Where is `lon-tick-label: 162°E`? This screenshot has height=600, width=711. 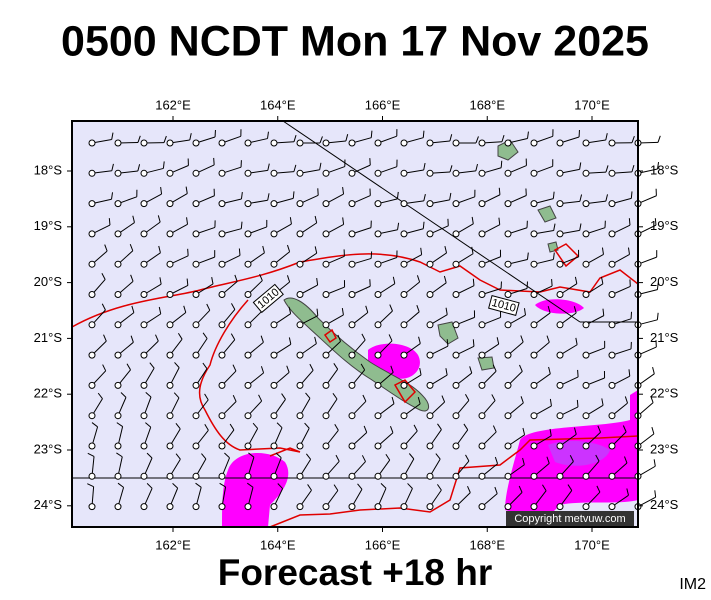 lon-tick-label: 162°E is located at coordinates (173, 544).